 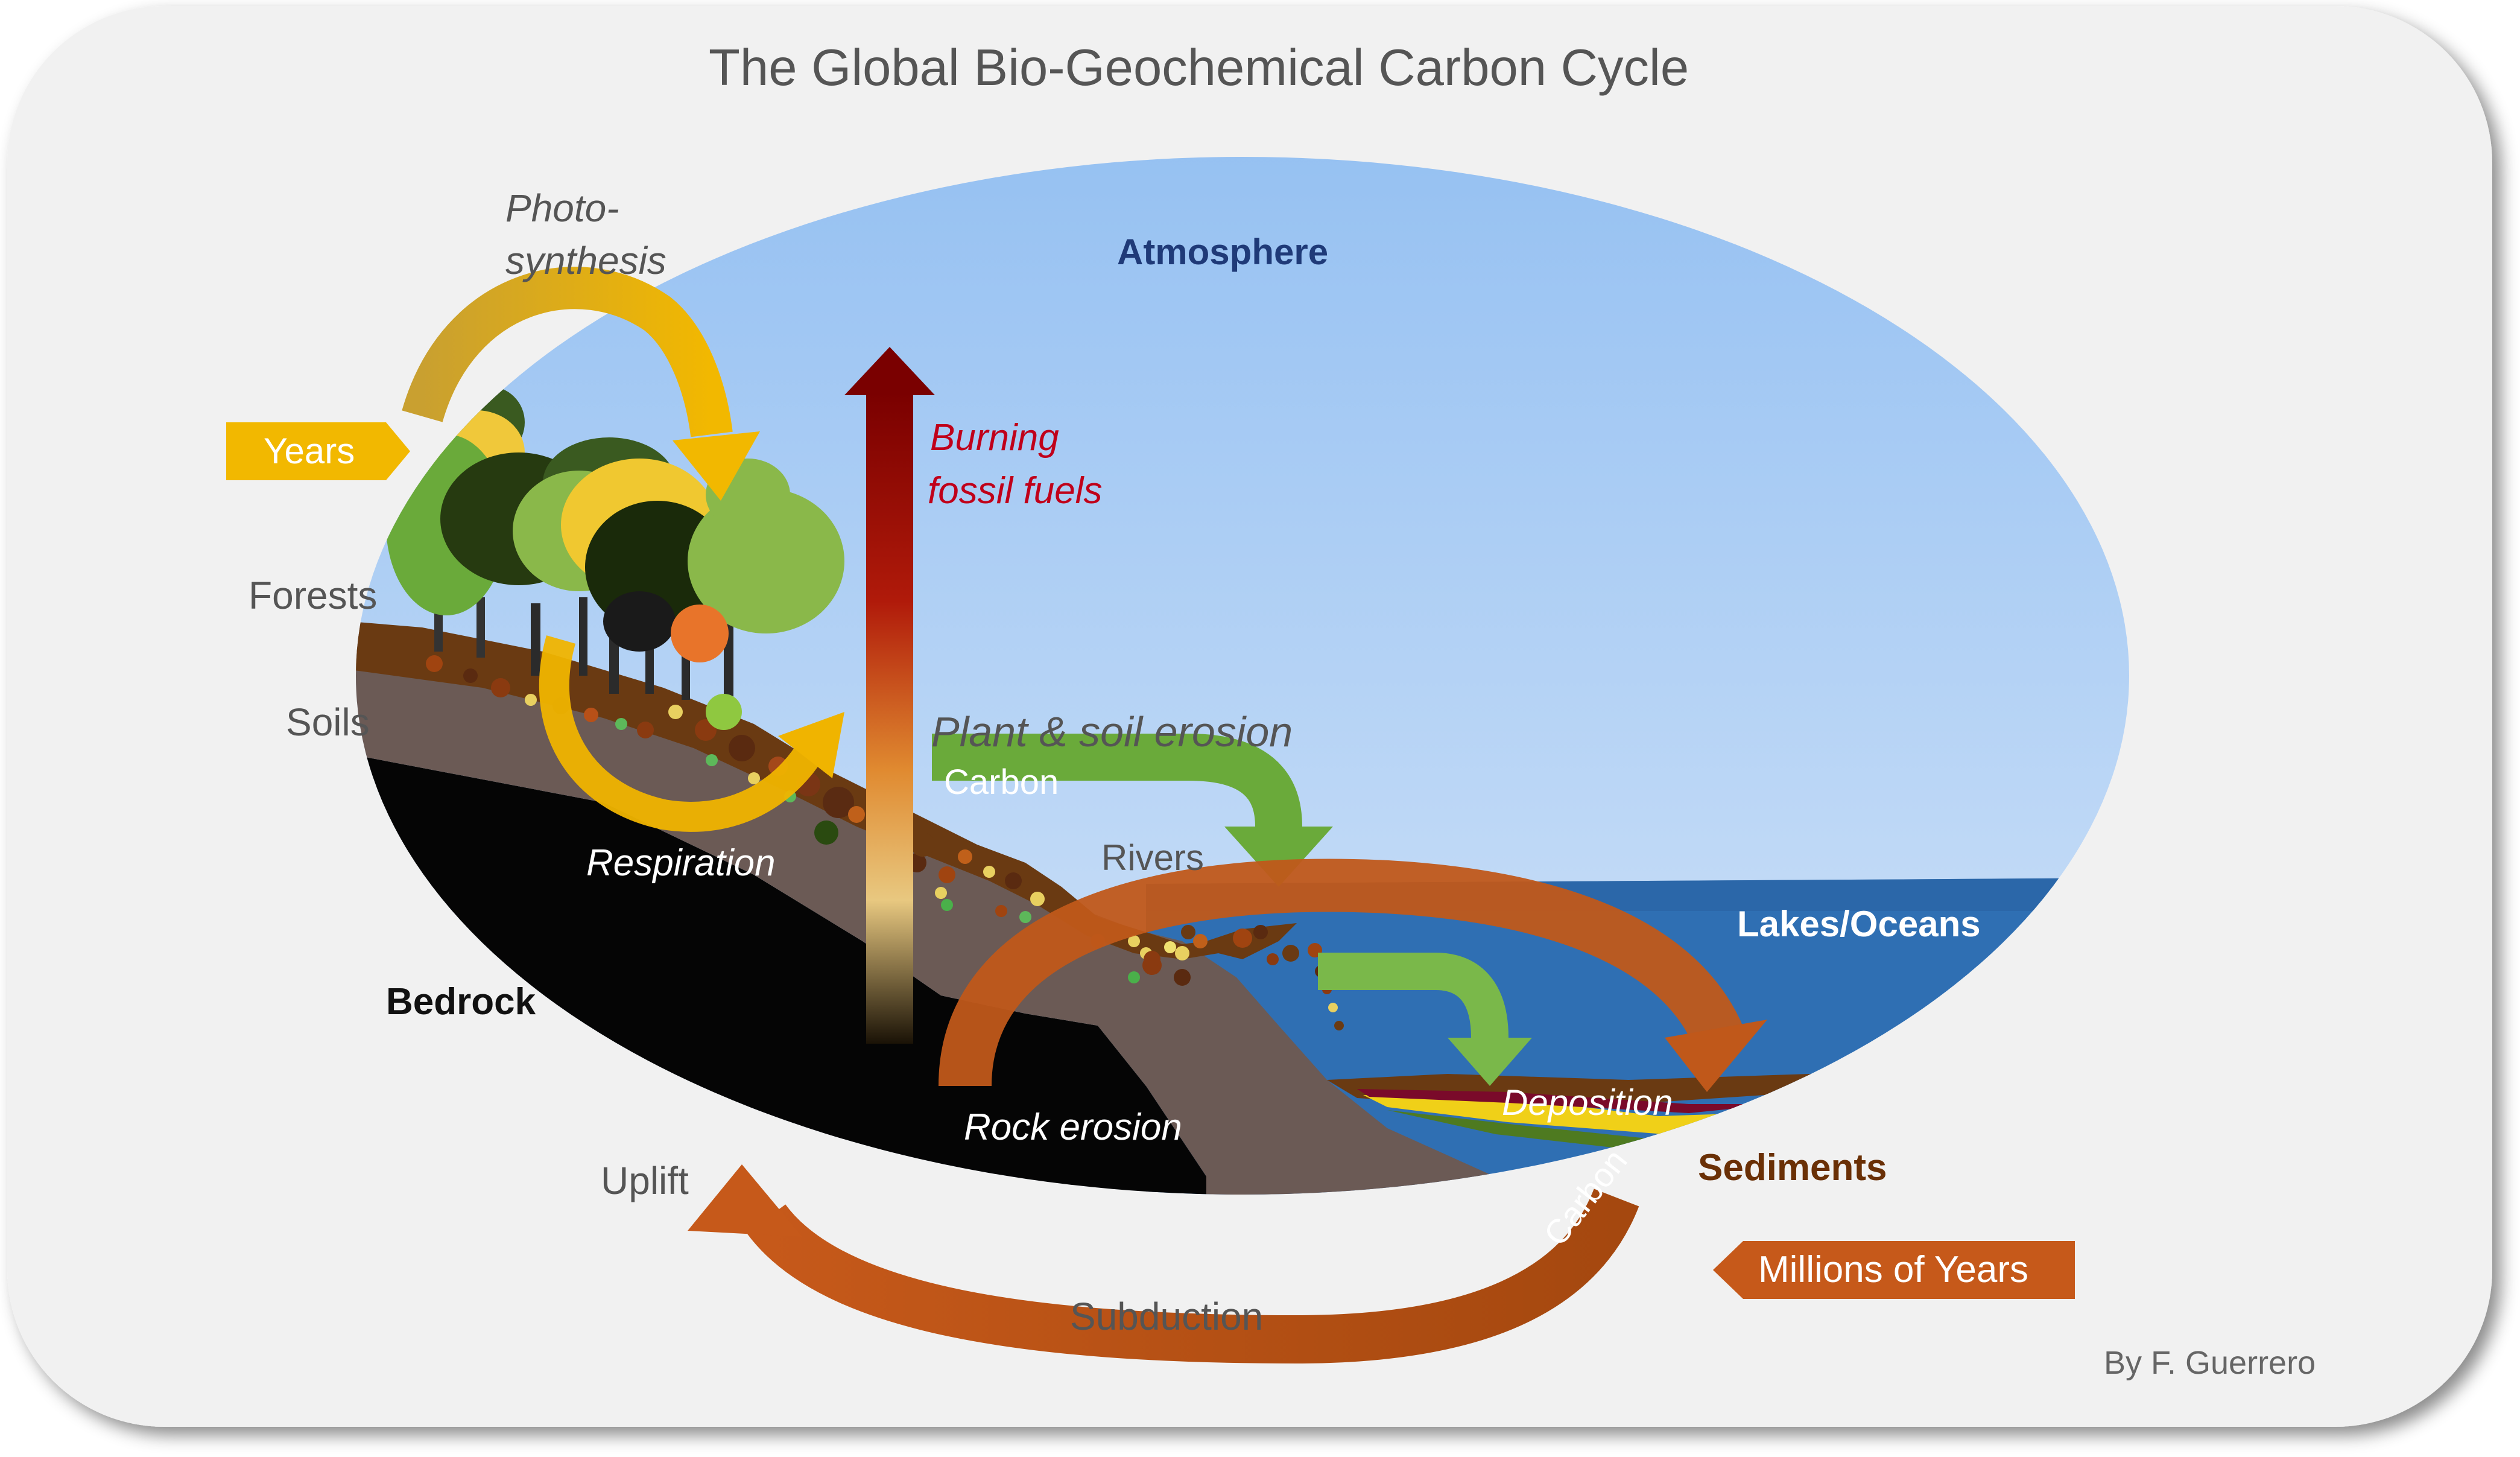 I want to click on rock-erosion-arrow, so click(x=1353, y=976).